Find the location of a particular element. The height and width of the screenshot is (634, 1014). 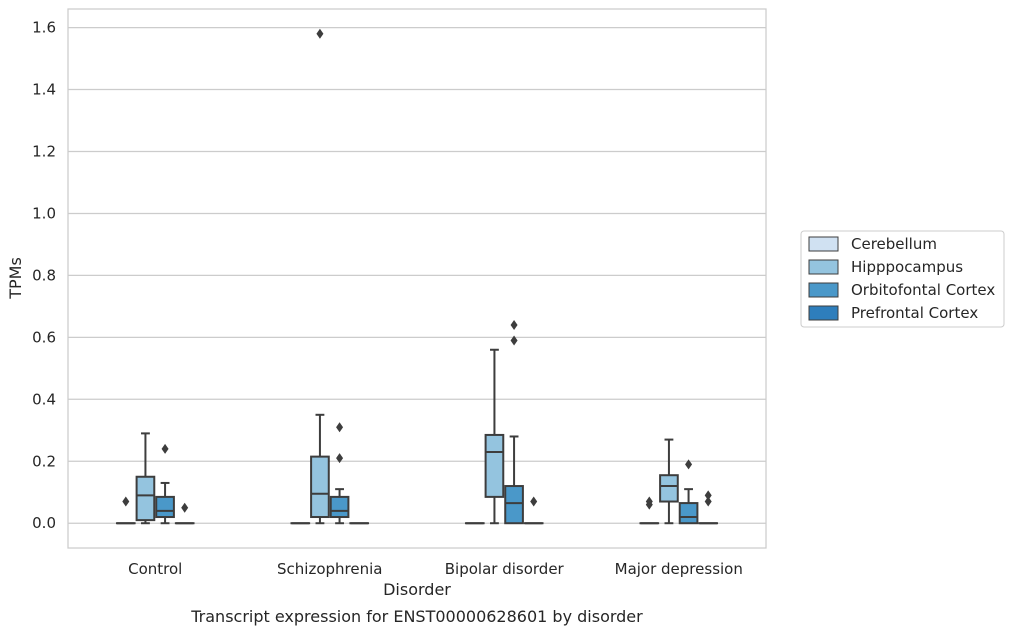

legend-item: Prefrontal Cortex is located at coordinates (893, 313).